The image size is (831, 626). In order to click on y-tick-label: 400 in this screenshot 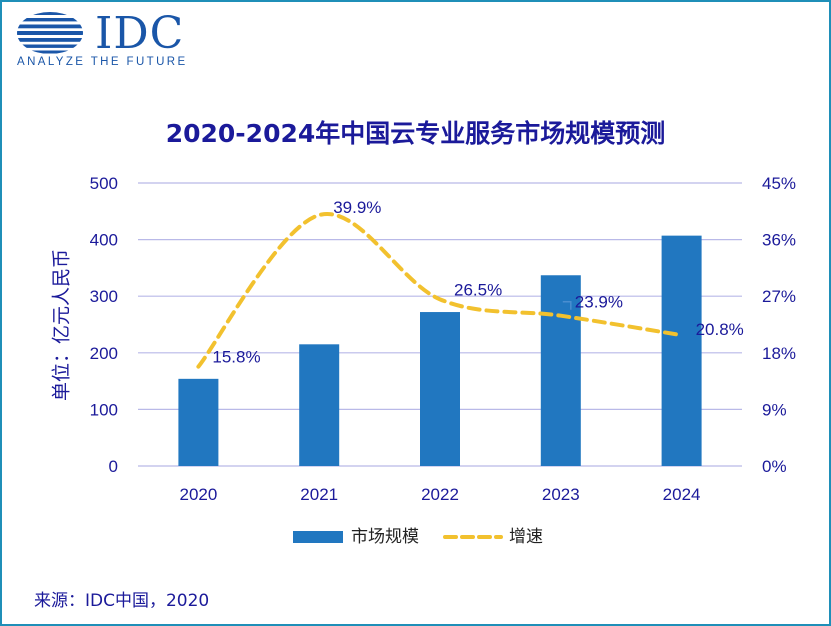, I will do `click(104, 240)`.